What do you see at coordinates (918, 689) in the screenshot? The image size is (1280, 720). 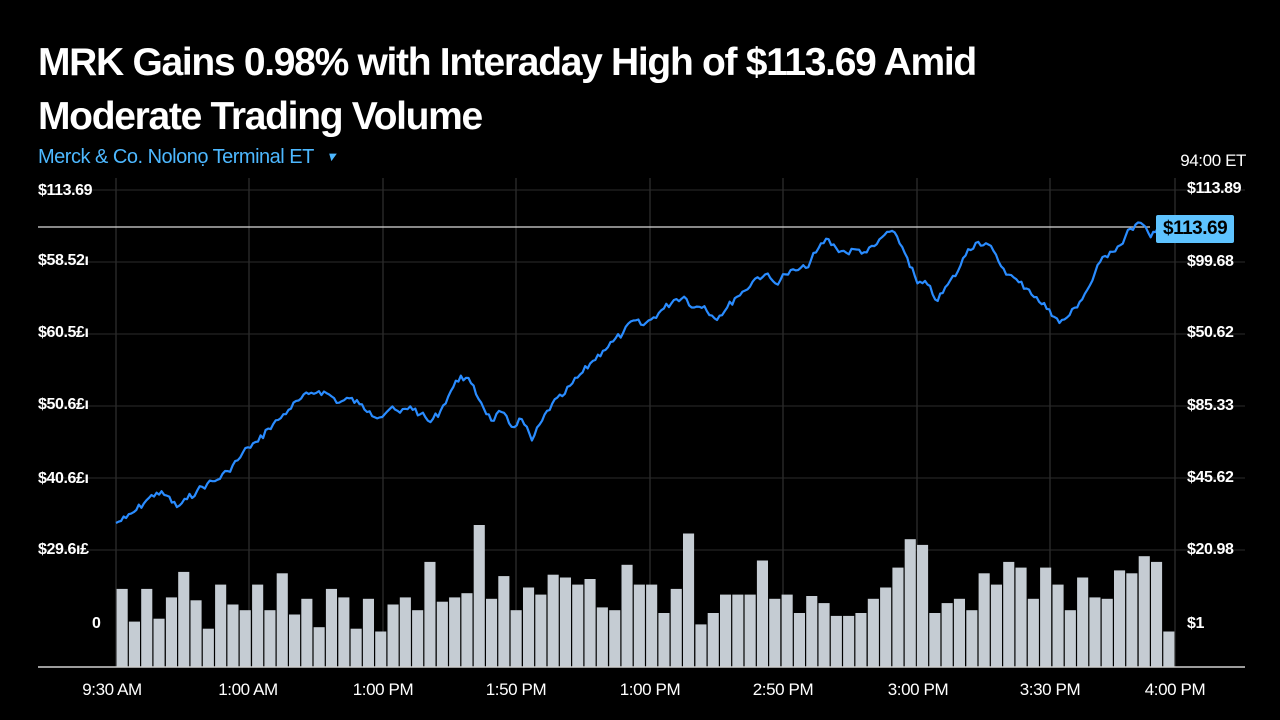 I see `x-axis-tick-label: 3:00 PM` at bounding box center [918, 689].